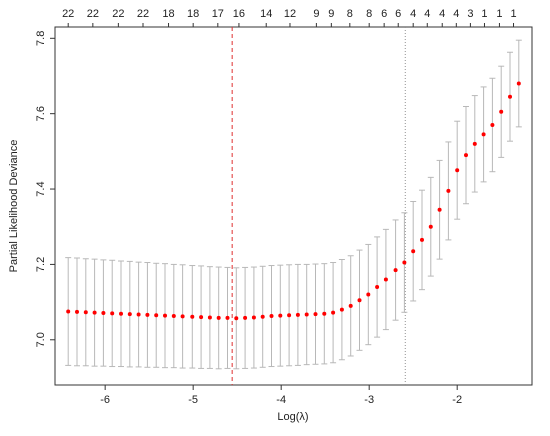 This screenshot has width=550, height=436. What do you see at coordinates (193, 400) in the screenshot?
I see `x-tick-label: -5` at bounding box center [193, 400].